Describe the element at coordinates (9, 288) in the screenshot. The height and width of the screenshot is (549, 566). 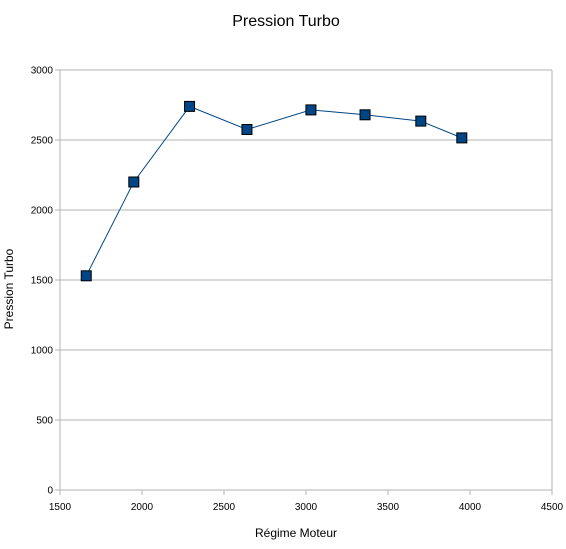
I see `y-axis-title: Pression Turbo` at that location.